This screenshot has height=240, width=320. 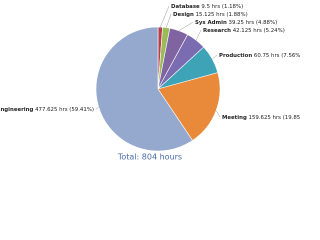 I want to click on total-label: Total: 804 hours, so click(x=149, y=157).